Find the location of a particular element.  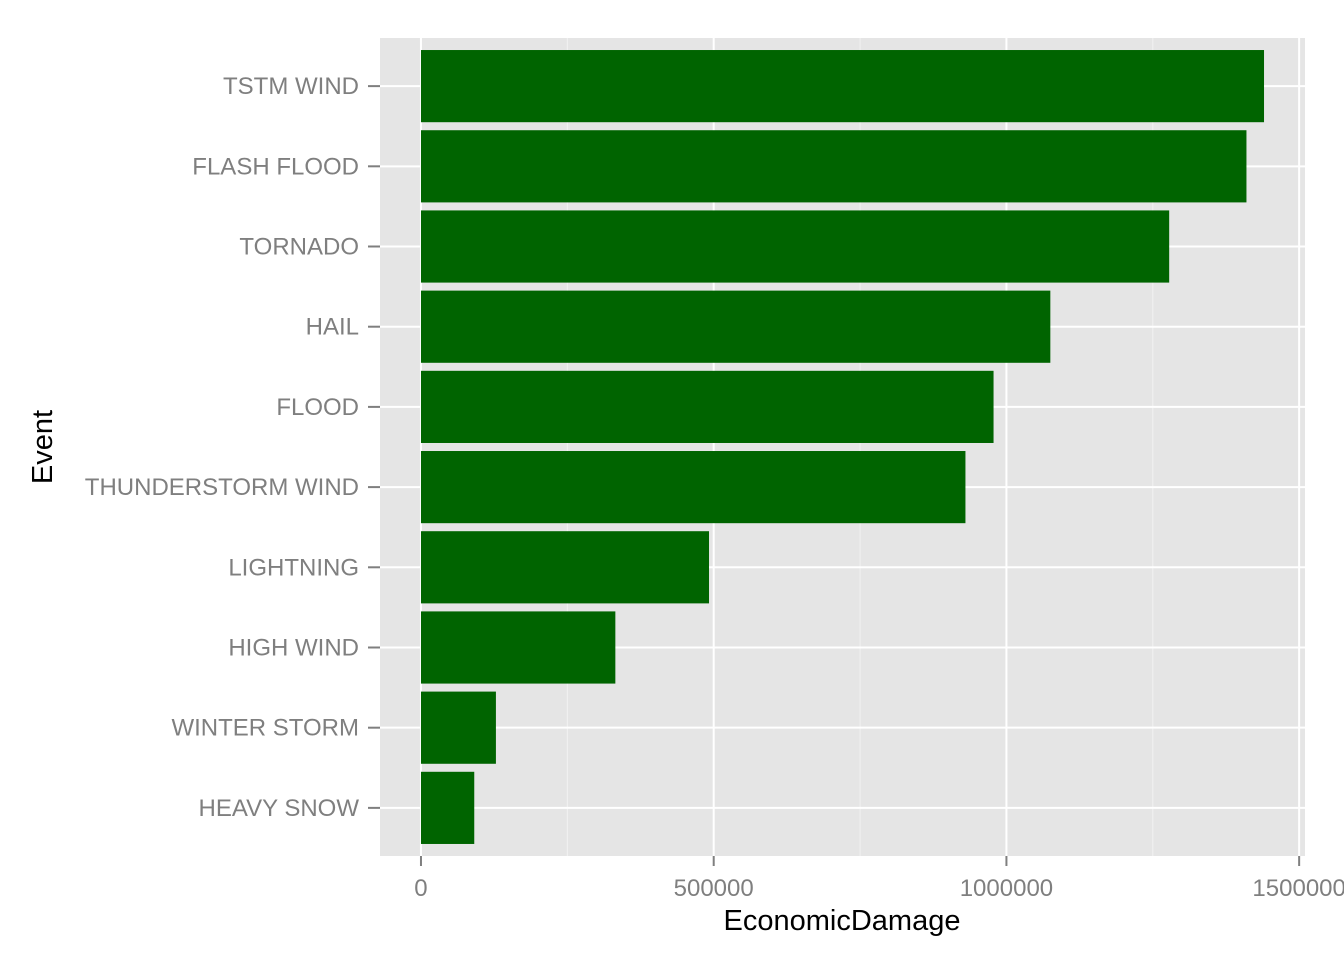

x-tick-label: 500000 is located at coordinates (714, 888).